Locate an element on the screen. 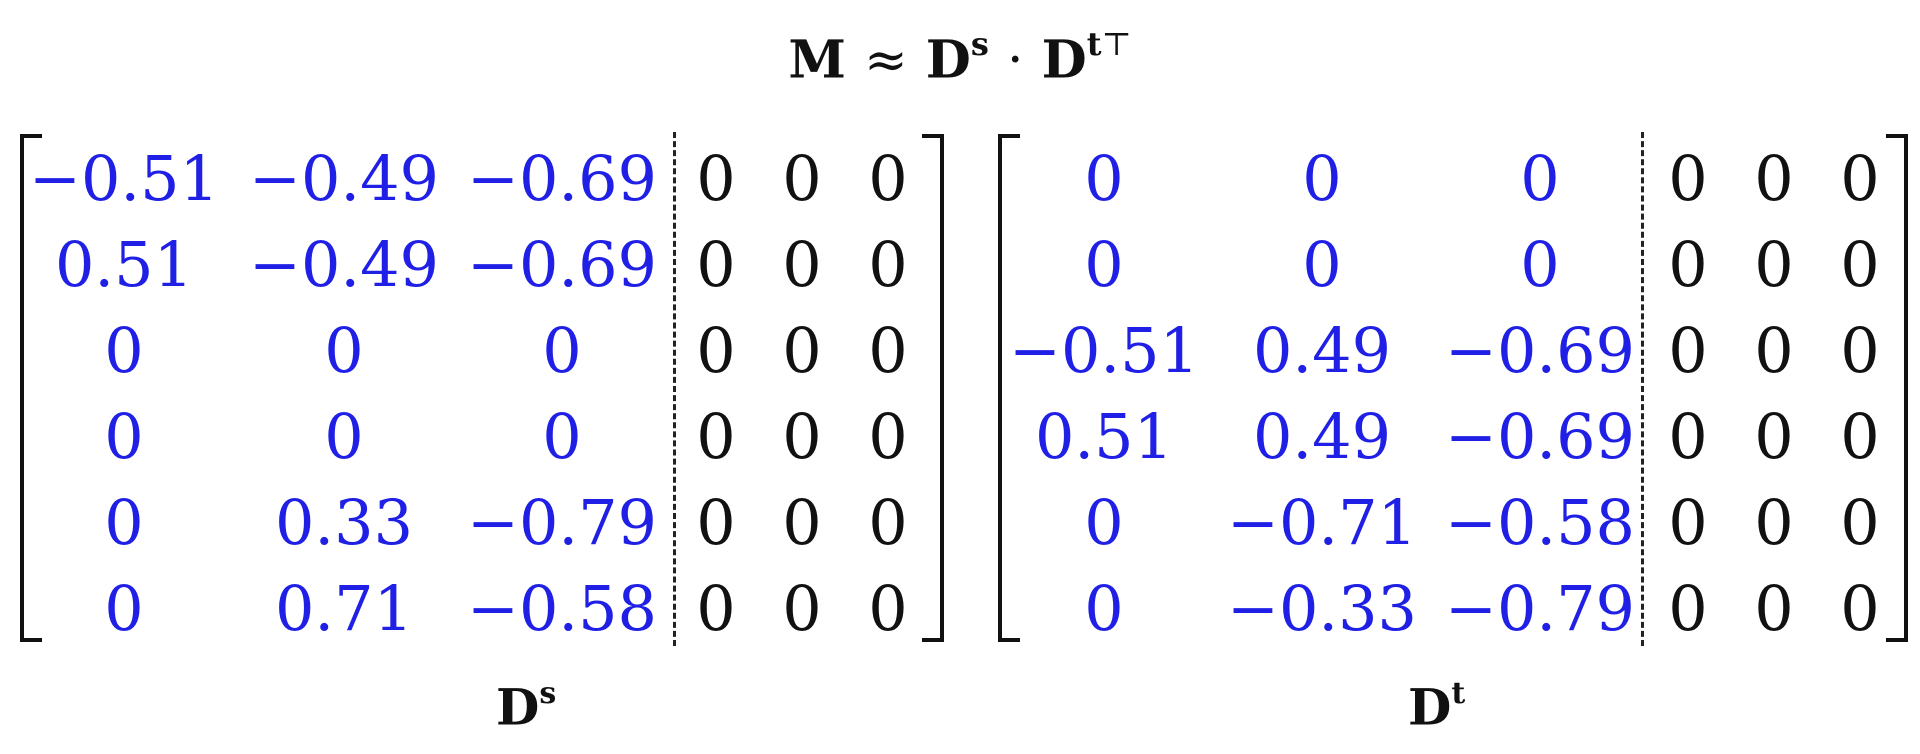  equation-title: M ≈ Ds · Dt⊤ is located at coordinates (960, 54).